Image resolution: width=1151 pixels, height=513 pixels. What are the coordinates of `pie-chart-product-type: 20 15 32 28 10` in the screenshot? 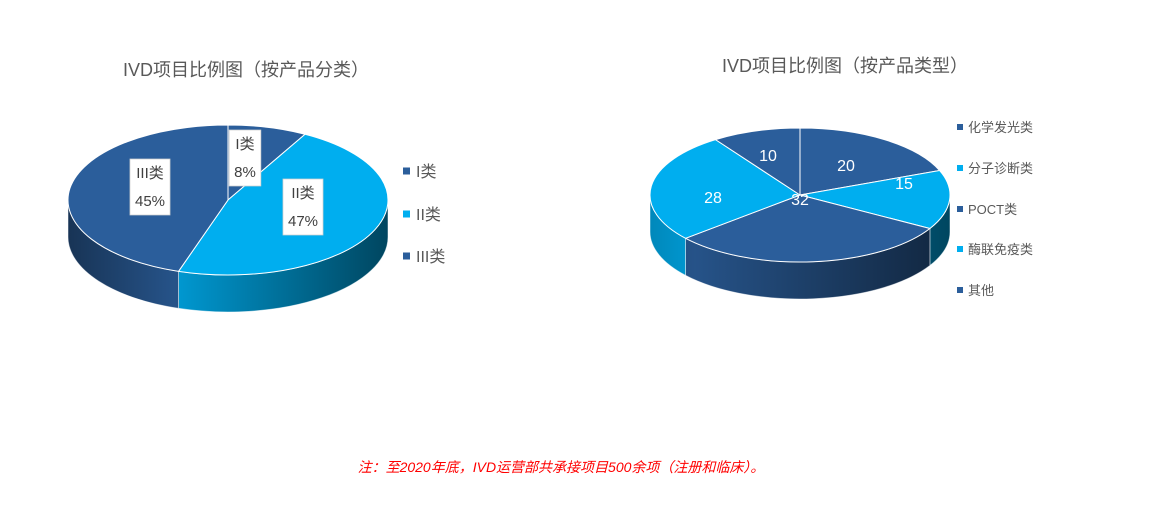 It's located at (800, 213).